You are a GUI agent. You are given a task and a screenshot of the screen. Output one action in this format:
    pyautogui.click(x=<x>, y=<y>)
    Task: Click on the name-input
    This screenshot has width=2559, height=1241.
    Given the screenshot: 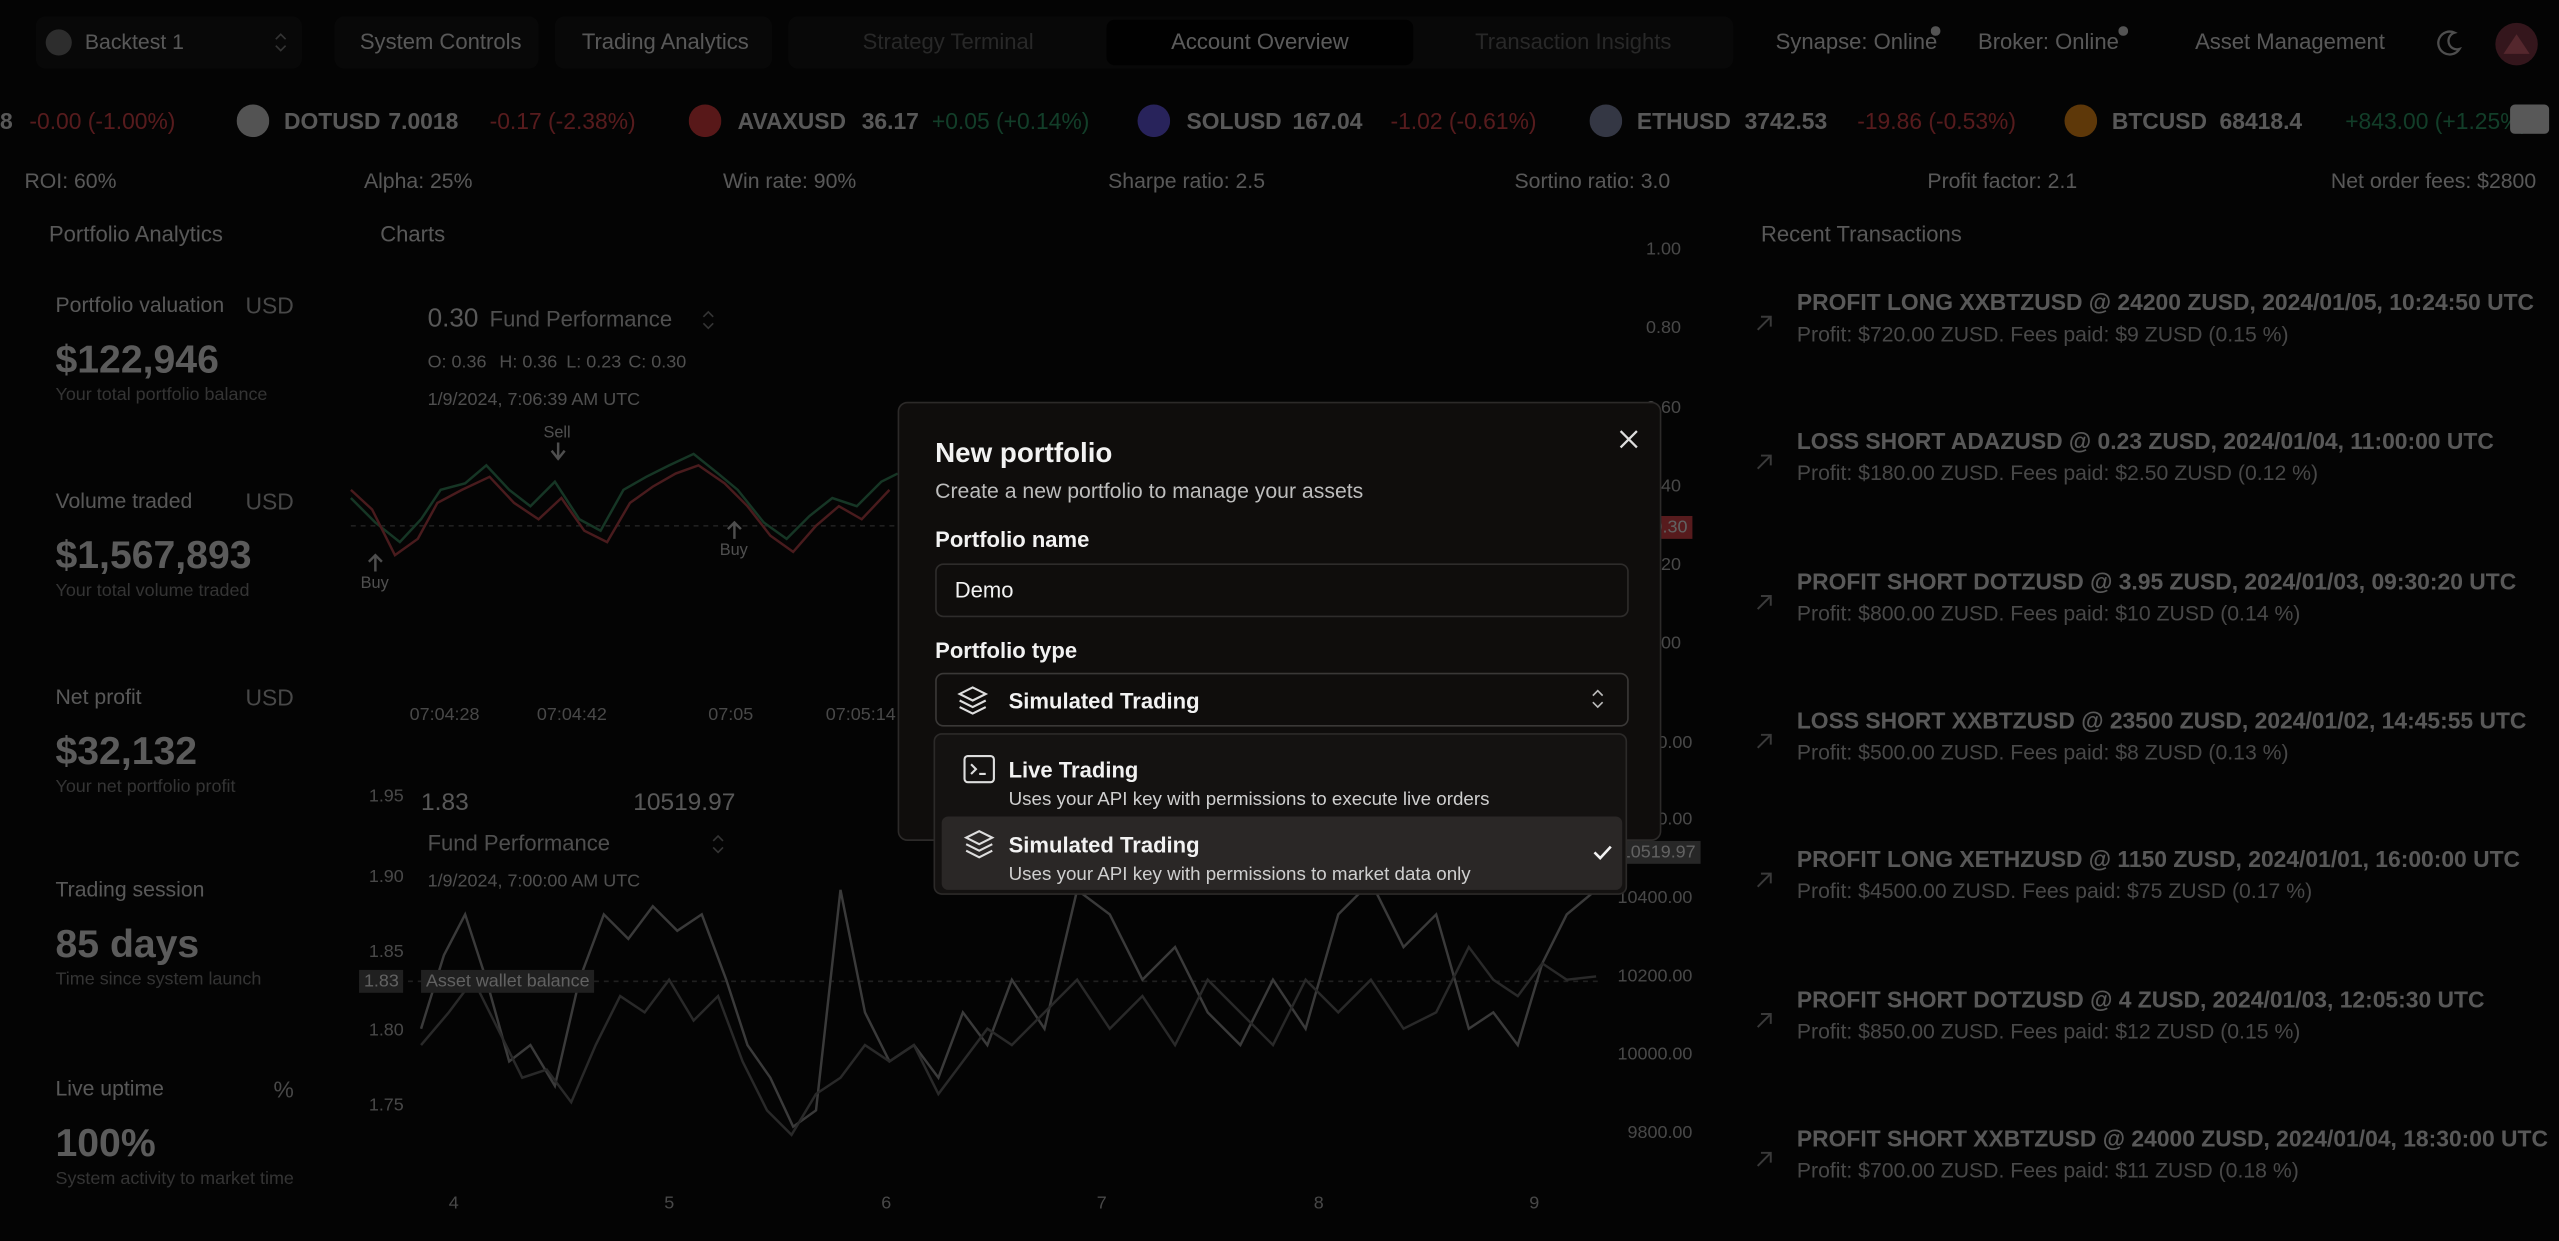 What is the action you would take?
    pyautogui.click(x=1282, y=590)
    